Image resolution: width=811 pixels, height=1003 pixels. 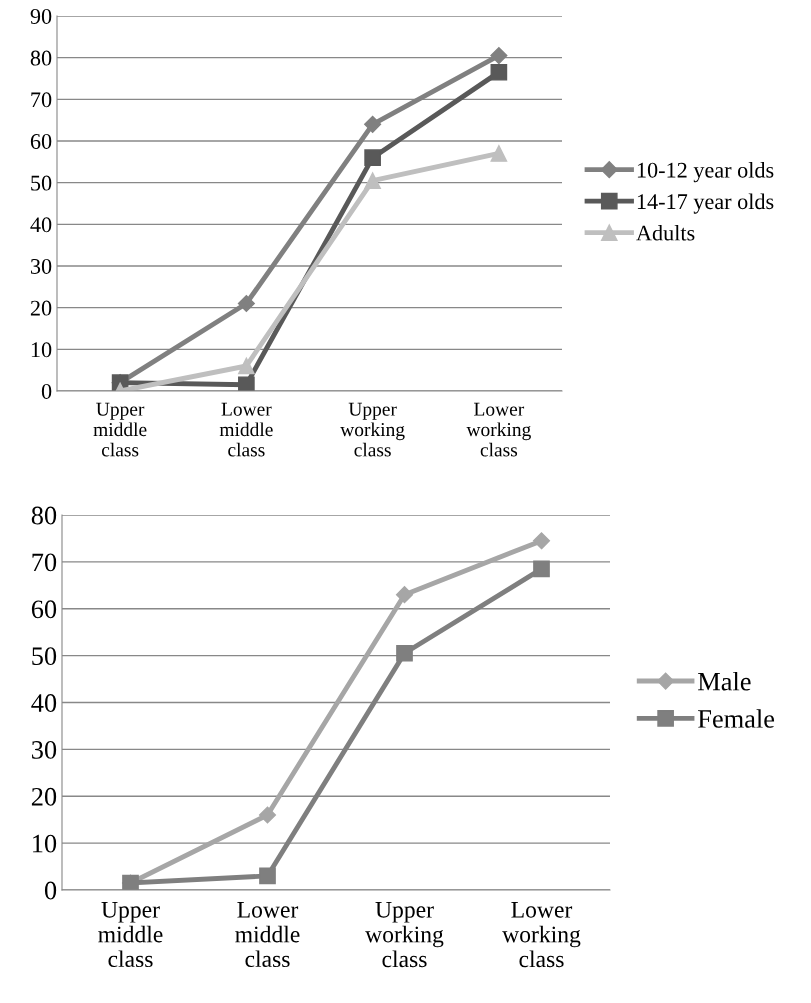 I want to click on y-tick-label: 90, so click(x=41, y=16).